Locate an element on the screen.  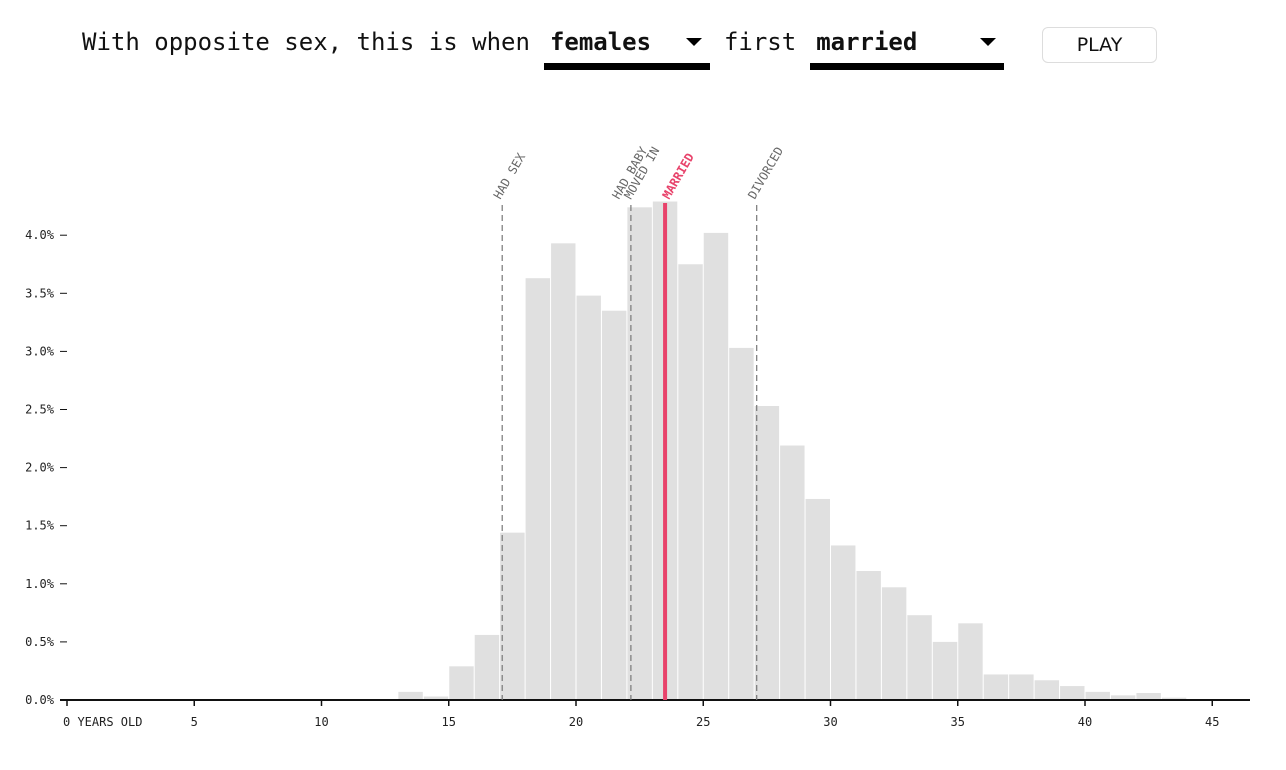
x-tick-label: 25 is located at coordinates (703, 722).